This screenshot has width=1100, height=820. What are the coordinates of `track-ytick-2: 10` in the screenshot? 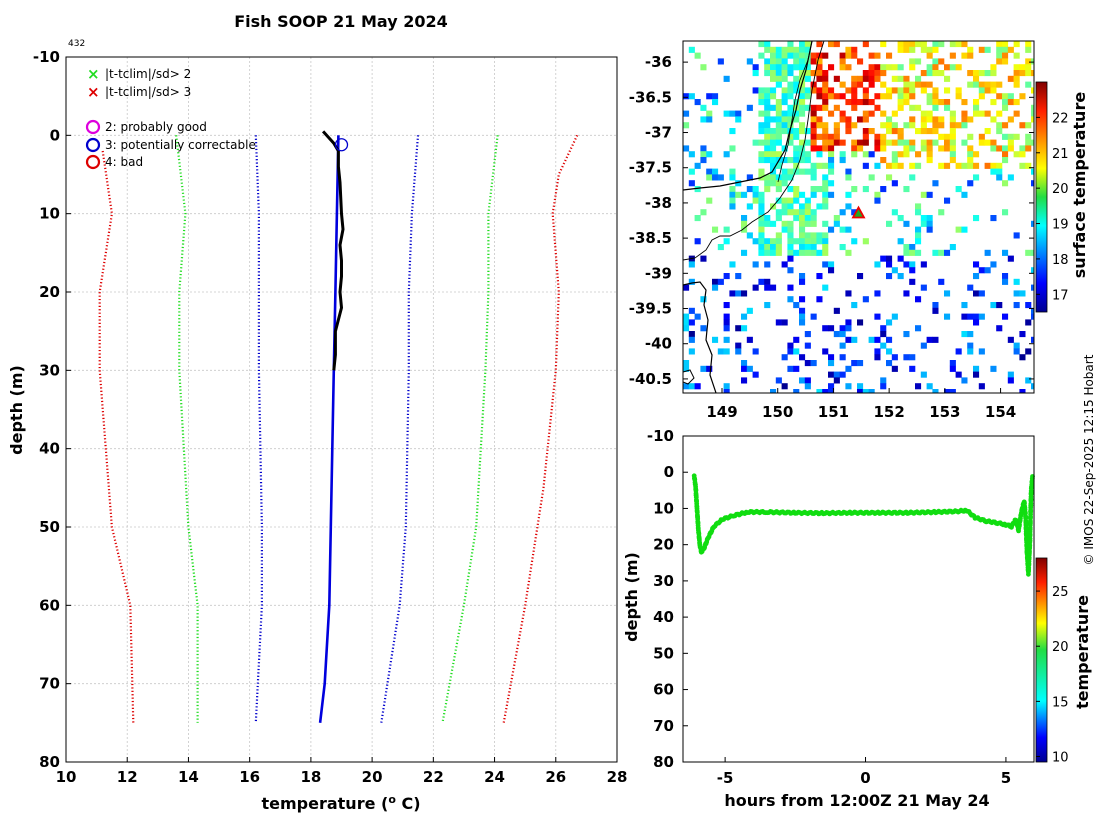 It's located at (663, 508).